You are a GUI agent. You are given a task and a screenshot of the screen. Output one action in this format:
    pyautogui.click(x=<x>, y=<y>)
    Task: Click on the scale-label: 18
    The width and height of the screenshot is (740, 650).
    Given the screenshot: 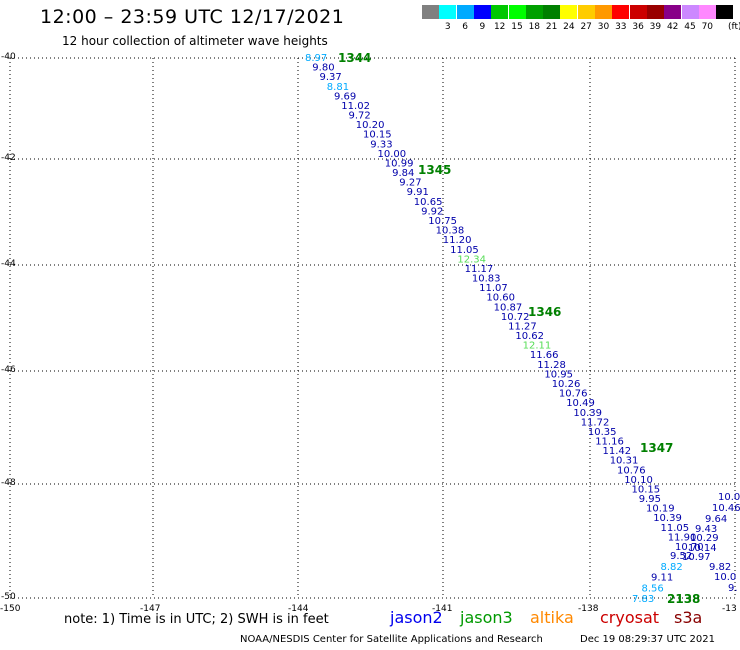 What is the action you would take?
    pyautogui.click(x=534, y=27)
    